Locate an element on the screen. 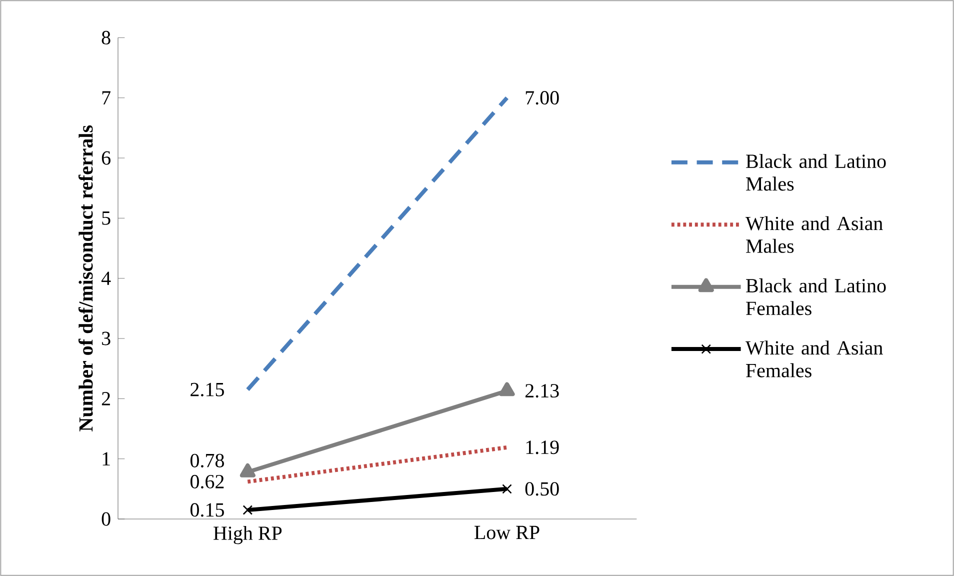  legend-label: Black and Latino Males is located at coordinates (816, 172).